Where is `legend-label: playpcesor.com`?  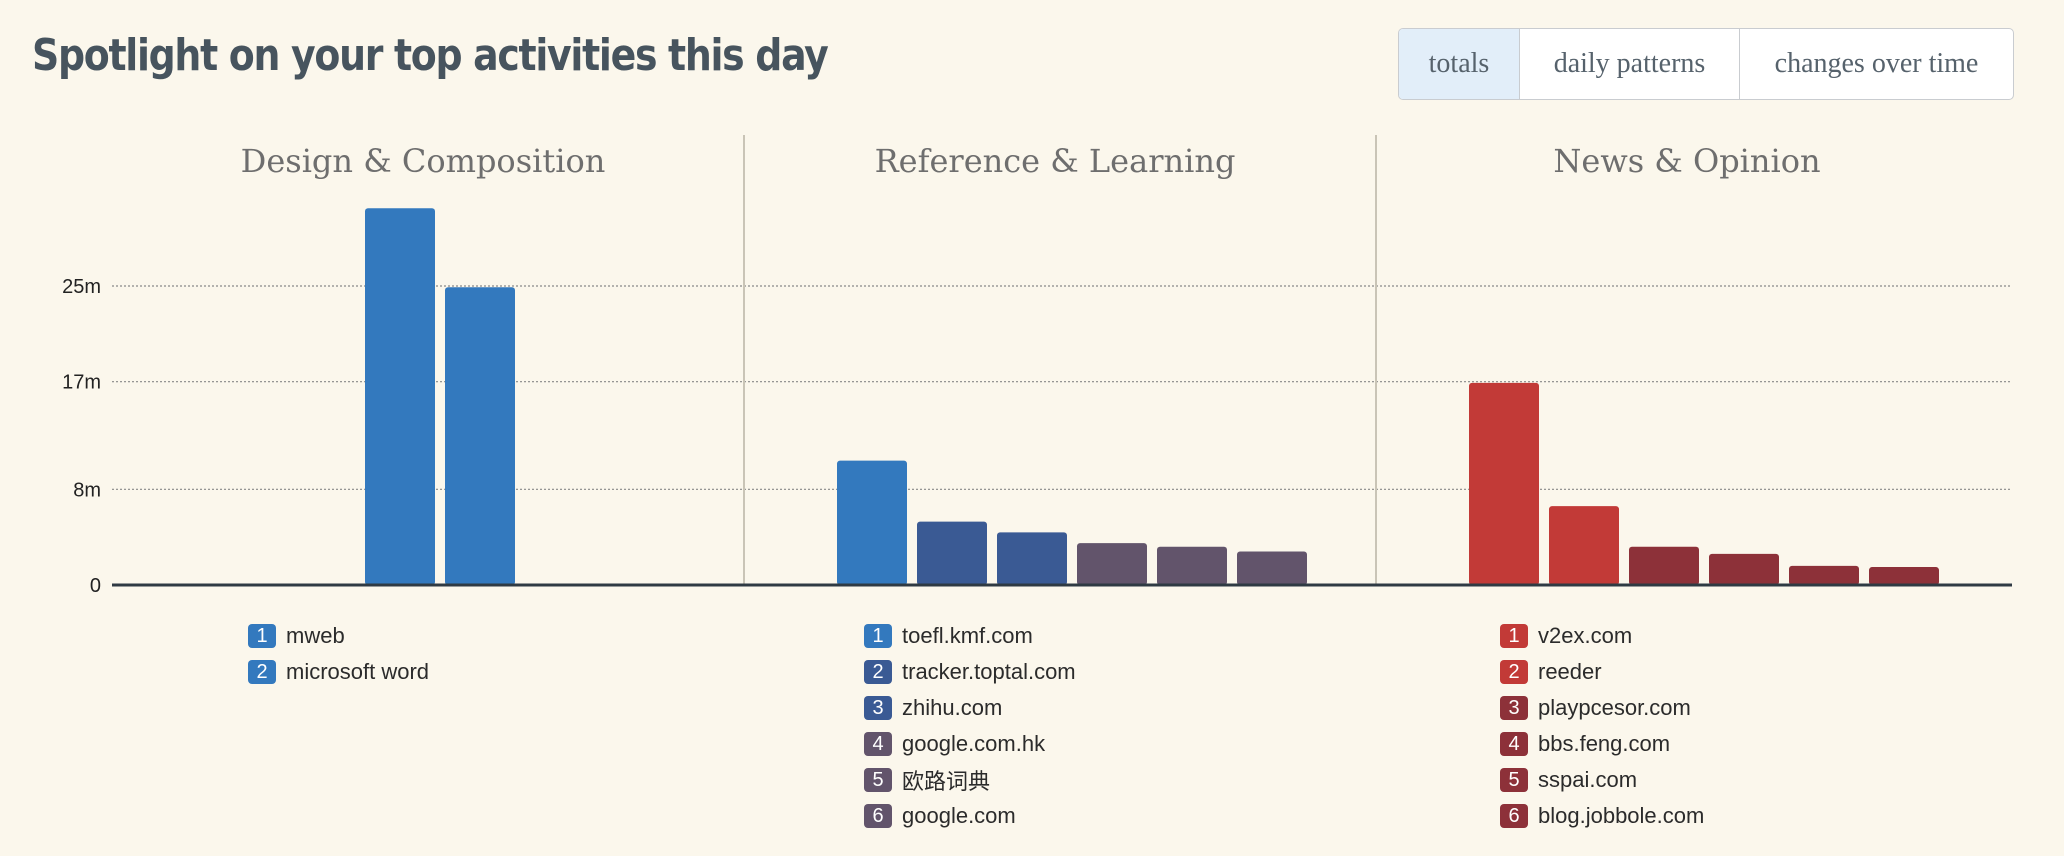
legend-label: playpcesor.com is located at coordinates (1614, 707).